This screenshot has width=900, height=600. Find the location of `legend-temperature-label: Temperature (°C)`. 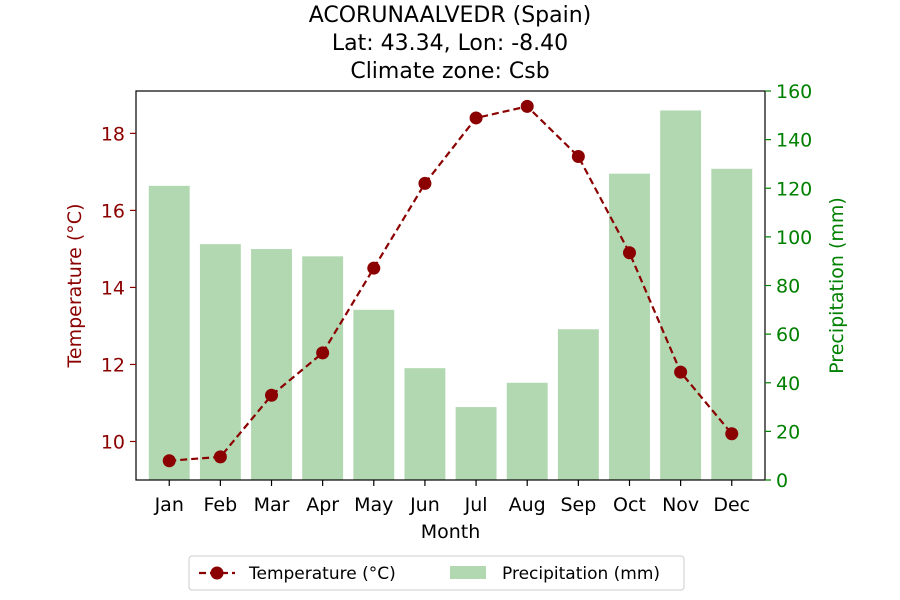

legend-temperature-label: Temperature (°C) is located at coordinates (322, 574).